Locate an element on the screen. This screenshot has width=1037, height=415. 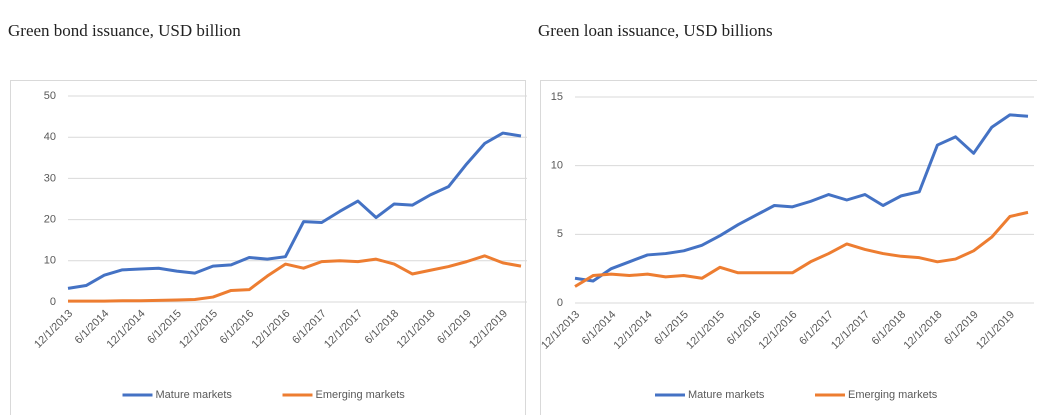
y-tick-label: 50 is located at coordinates (50, 96).